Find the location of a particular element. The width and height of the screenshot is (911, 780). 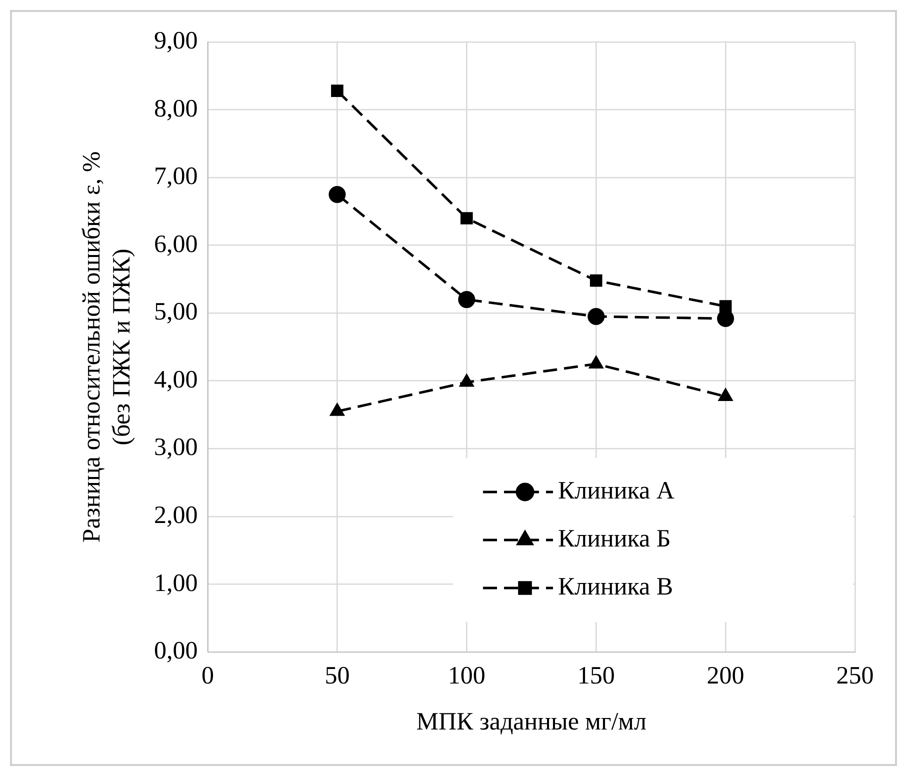

y-tick-label: 9,00 is located at coordinates (176, 41).